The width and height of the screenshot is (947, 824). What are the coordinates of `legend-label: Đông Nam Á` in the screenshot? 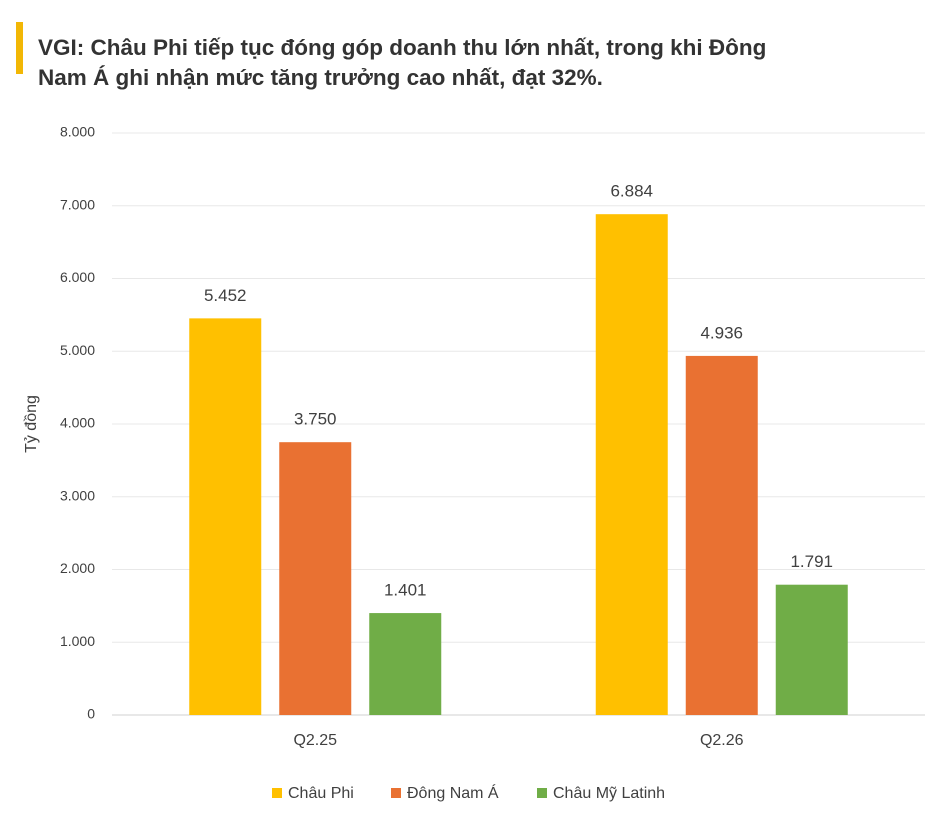 It's located at (453, 792).